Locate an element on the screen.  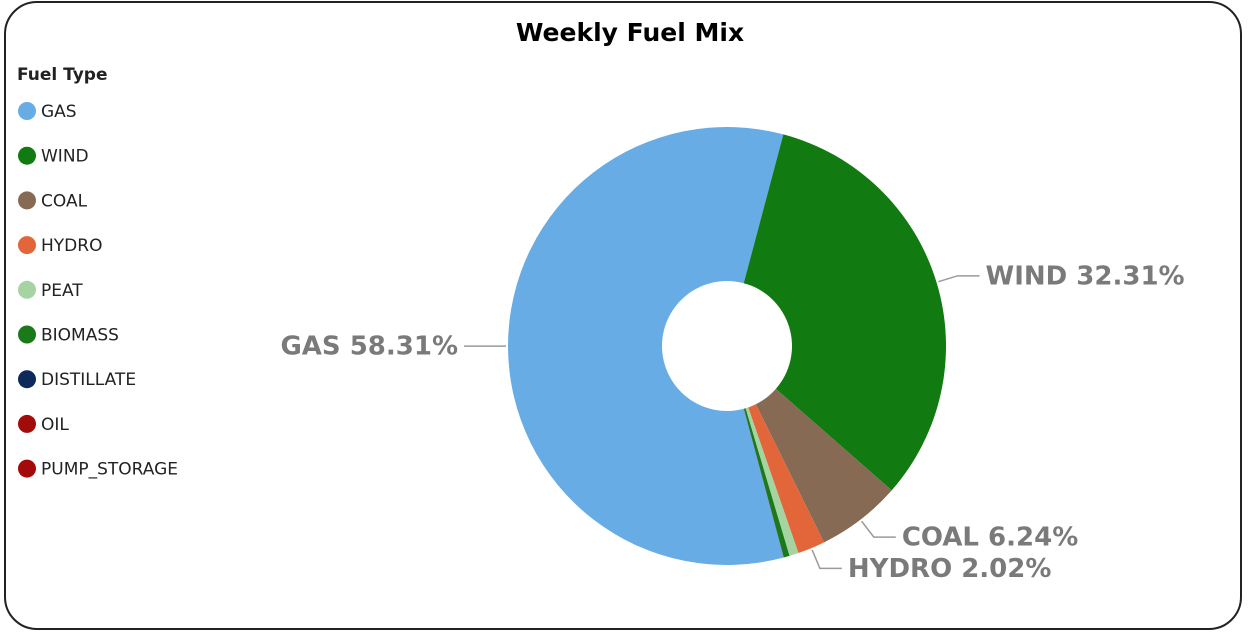
data-label: HYDRO 2.02% is located at coordinates (950, 569).